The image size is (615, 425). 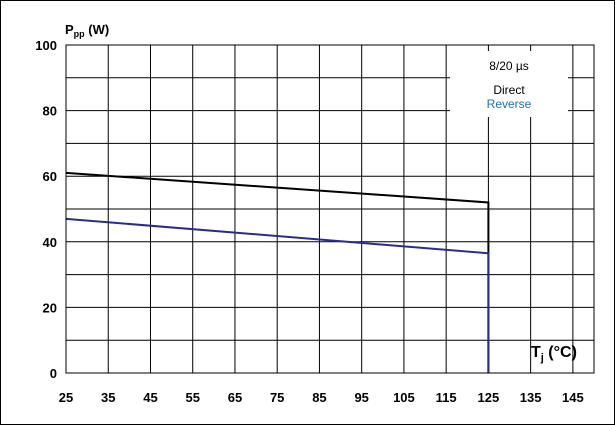 I want to click on y-tick-label: 80, so click(x=50, y=111).